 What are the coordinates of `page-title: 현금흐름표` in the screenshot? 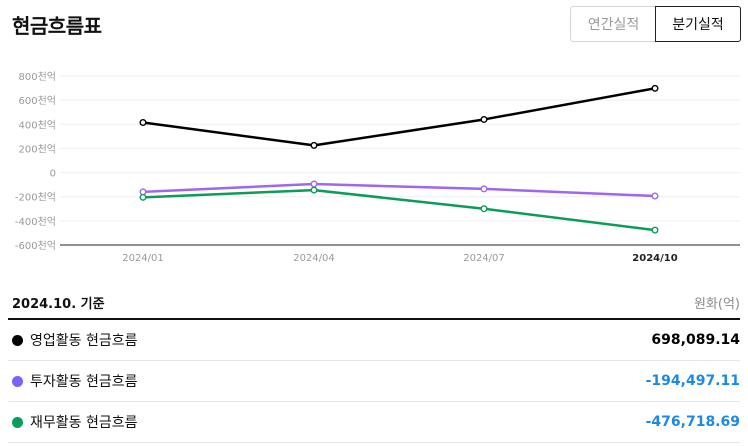 It's located at (57, 26).